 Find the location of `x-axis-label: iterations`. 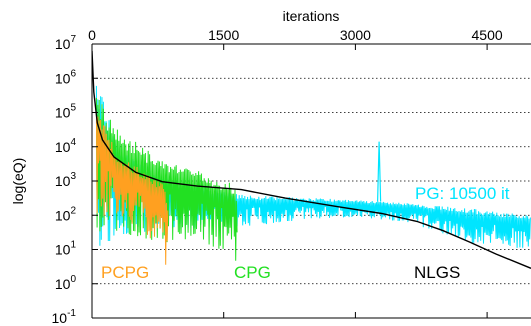

x-axis-label: iterations is located at coordinates (311, 16).